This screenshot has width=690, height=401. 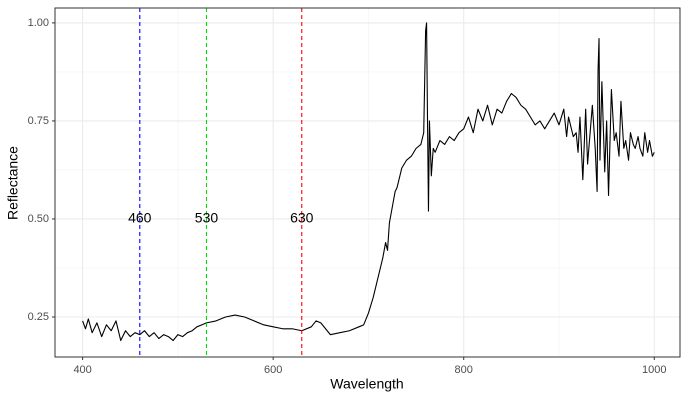 What do you see at coordinates (82, 370) in the screenshot?
I see `x-tick-label: 400` at bounding box center [82, 370].